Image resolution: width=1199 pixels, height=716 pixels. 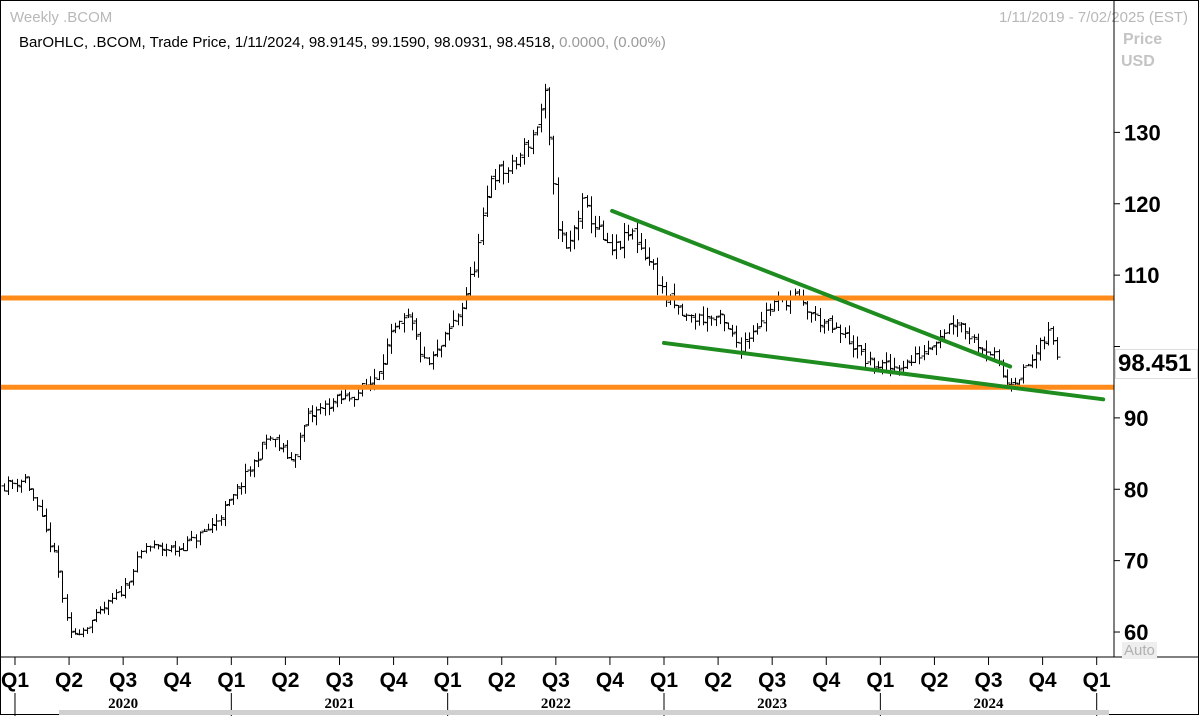 What do you see at coordinates (556, 680) in the screenshot?
I see `quarter-label: Q3` at bounding box center [556, 680].